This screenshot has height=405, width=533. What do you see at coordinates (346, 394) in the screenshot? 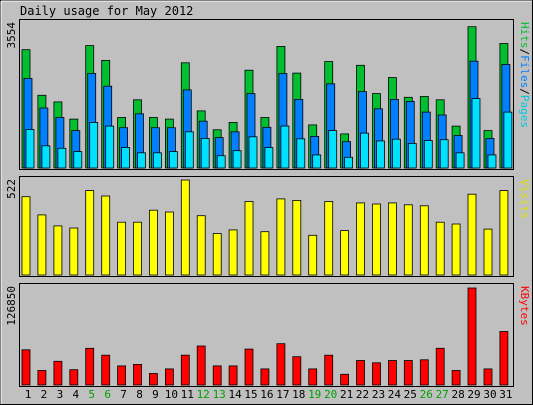
I see `x-tick-label: 21` at bounding box center [346, 394].